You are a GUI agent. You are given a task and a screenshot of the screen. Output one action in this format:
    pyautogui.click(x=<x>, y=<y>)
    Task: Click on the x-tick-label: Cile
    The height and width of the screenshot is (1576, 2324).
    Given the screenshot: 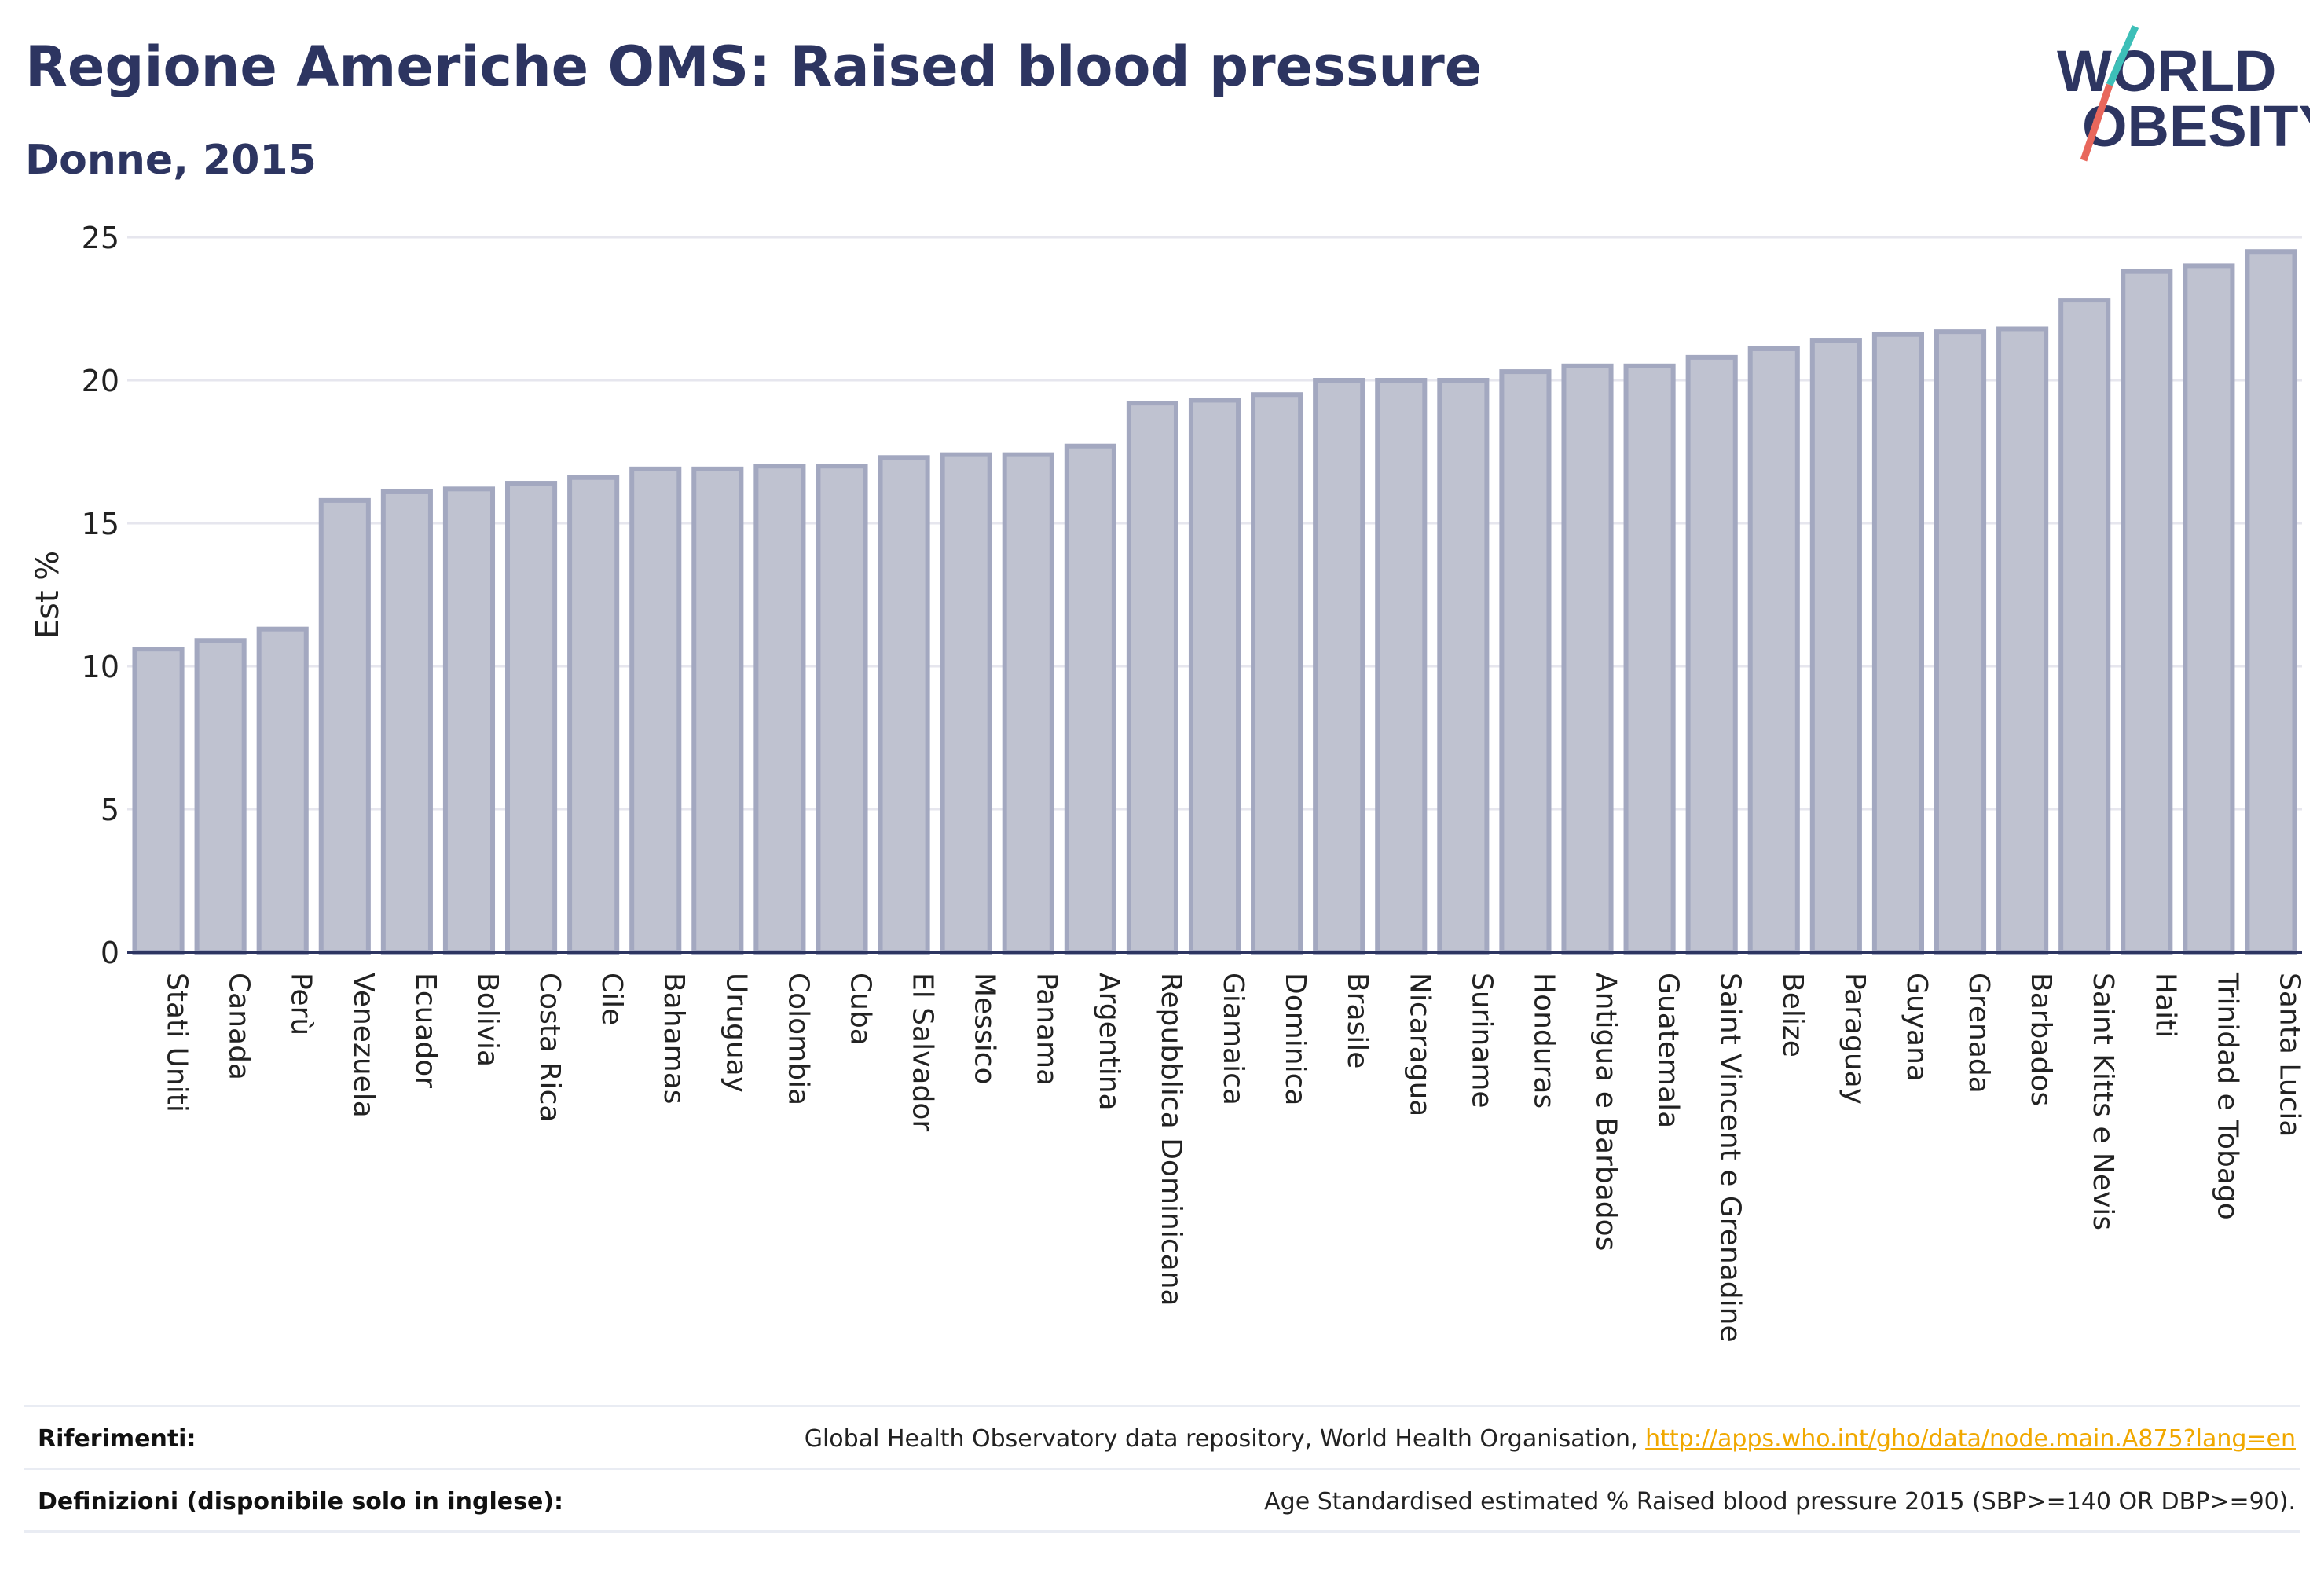 What is the action you would take?
    pyautogui.click(x=612, y=999)
    